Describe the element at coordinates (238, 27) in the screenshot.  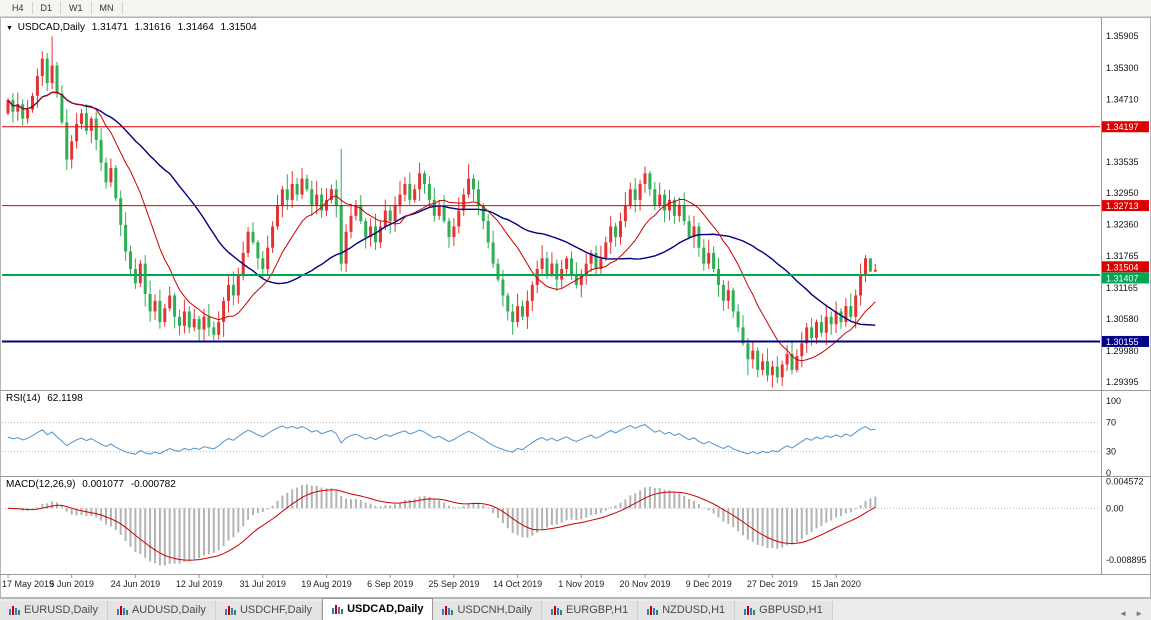
I see `chart-close-value: 1.31504` at that location.